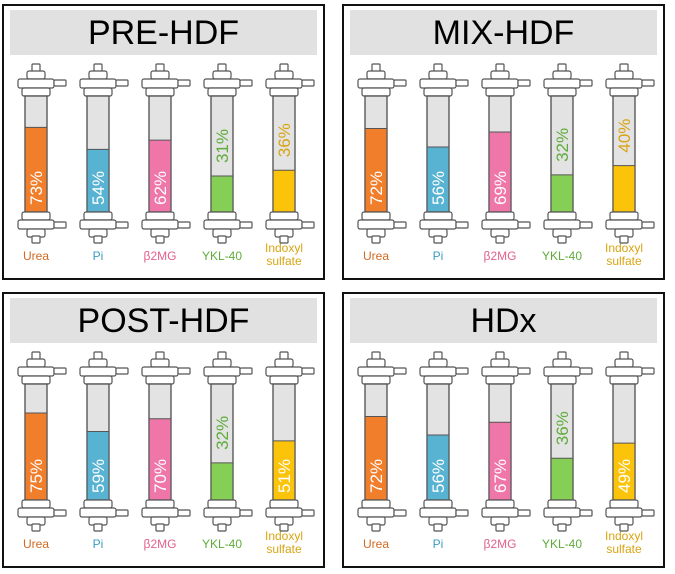 The image size is (675, 574). Describe the element at coordinates (624, 136) in the screenshot. I see `value-label: 40%` at that location.